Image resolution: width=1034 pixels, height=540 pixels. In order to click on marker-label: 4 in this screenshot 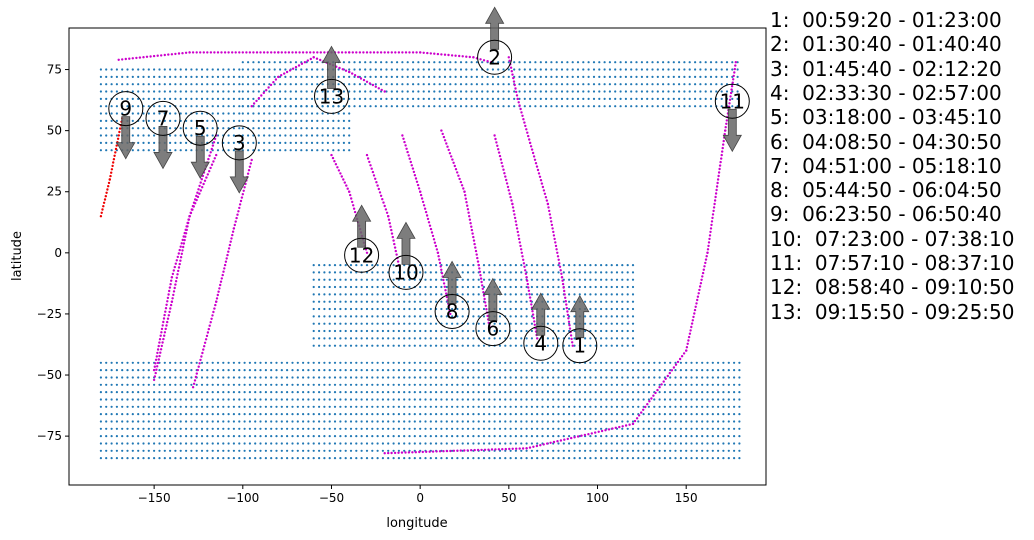, I will do `click(540, 343)`.